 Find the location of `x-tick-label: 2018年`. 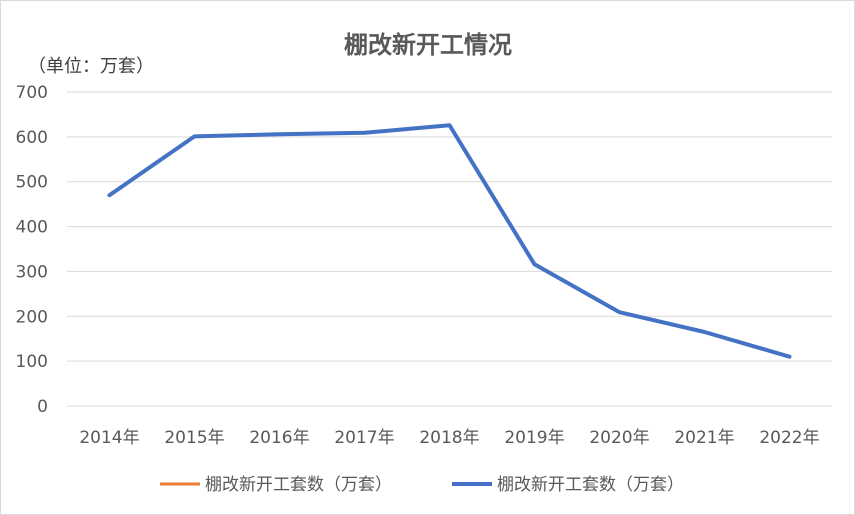

x-tick-label: 2018年 is located at coordinates (449, 438).